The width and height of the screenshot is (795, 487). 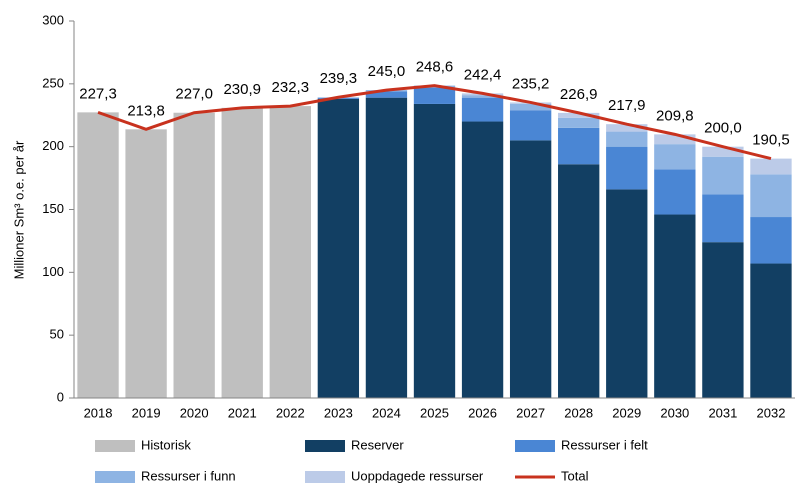 What do you see at coordinates (579, 94) in the screenshot?
I see `data-label: 226,9` at bounding box center [579, 94].